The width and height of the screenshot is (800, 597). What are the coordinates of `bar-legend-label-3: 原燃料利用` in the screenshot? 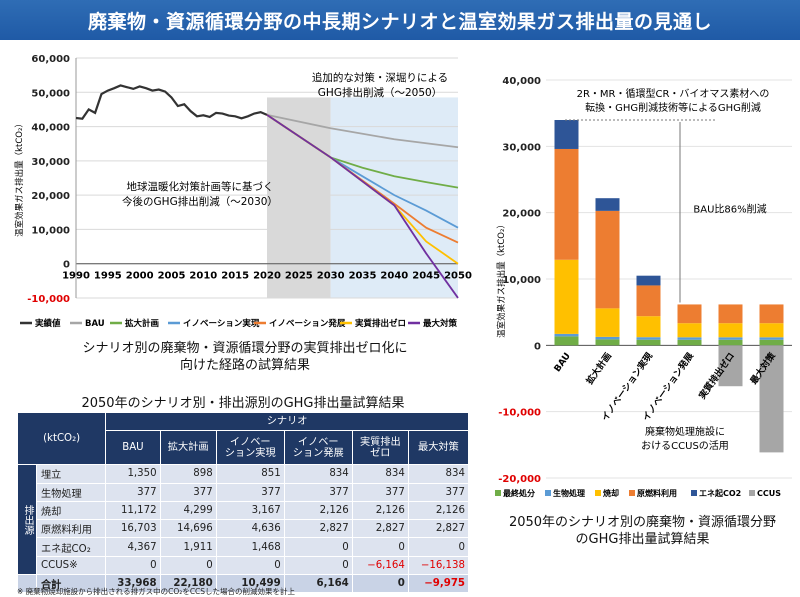 It's located at (657, 493).